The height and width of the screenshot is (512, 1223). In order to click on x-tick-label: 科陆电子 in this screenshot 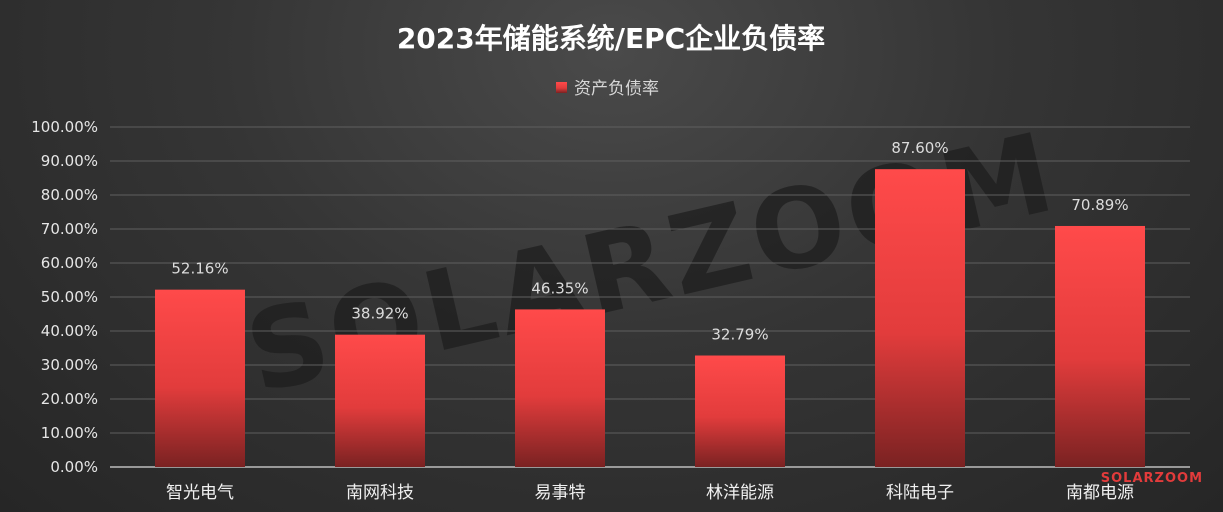, I will do `click(920, 493)`.